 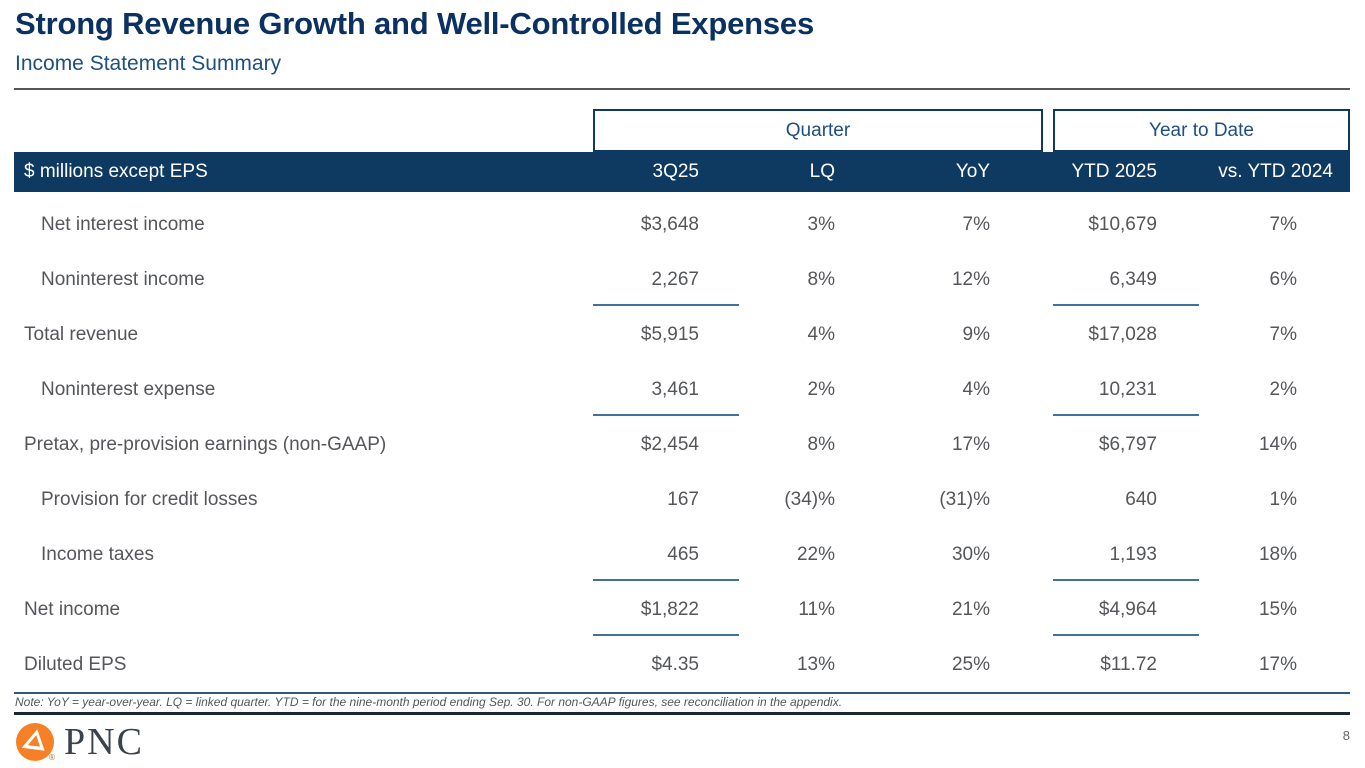 What do you see at coordinates (974, 664) in the screenshot?
I see `row-value-cell: 25%` at bounding box center [974, 664].